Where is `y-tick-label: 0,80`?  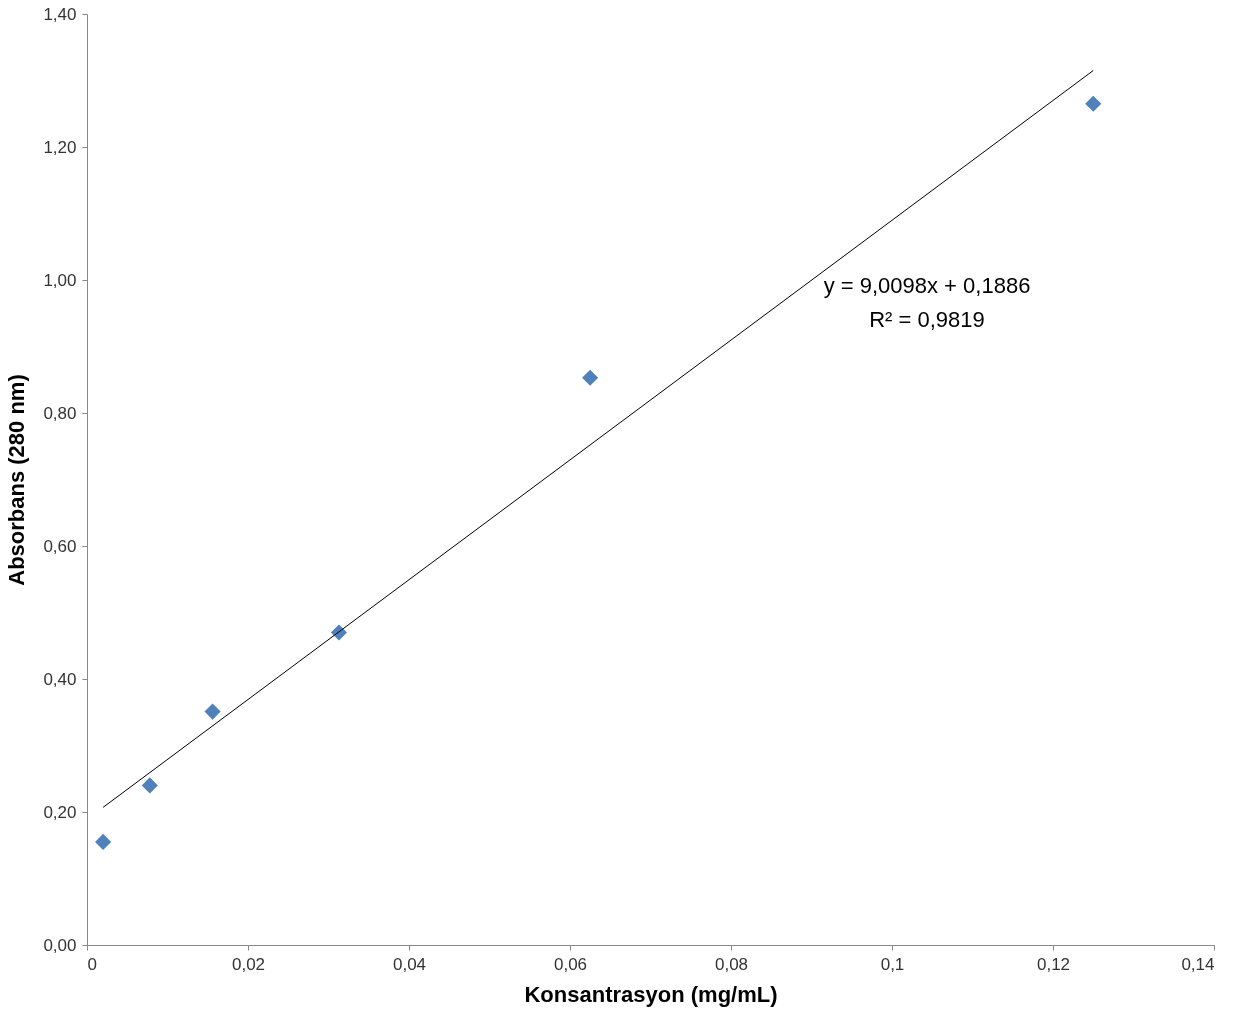
y-tick-label: 0,80 is located at coordinates (60, 413).